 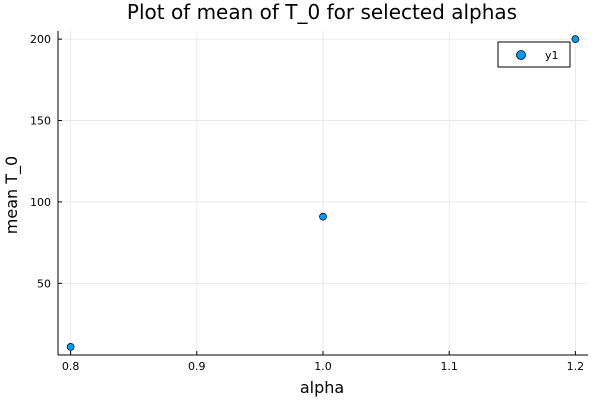 I want to click on x-axis-label: alpha, so click(x=322, y=387).